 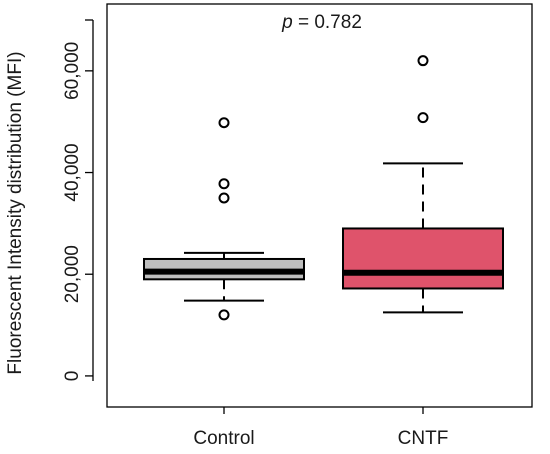 I want to click on p-value-text: = 0.782, so click(x=327, y=22).